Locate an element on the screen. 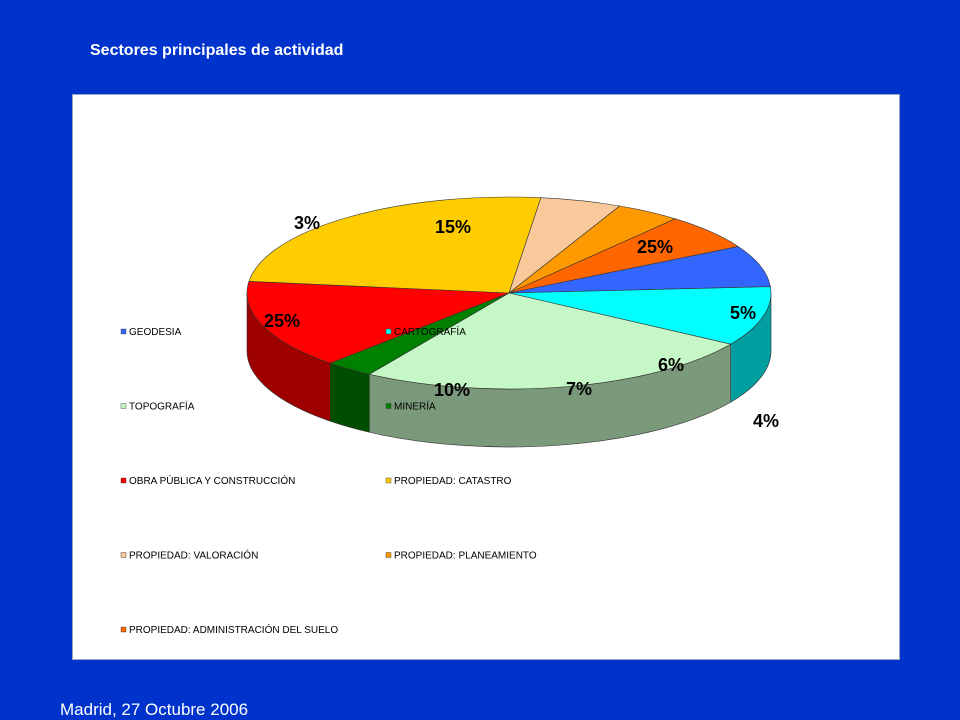 The image size is (960, 720). pie-slice-topografia is located at coordinates (550, 341).